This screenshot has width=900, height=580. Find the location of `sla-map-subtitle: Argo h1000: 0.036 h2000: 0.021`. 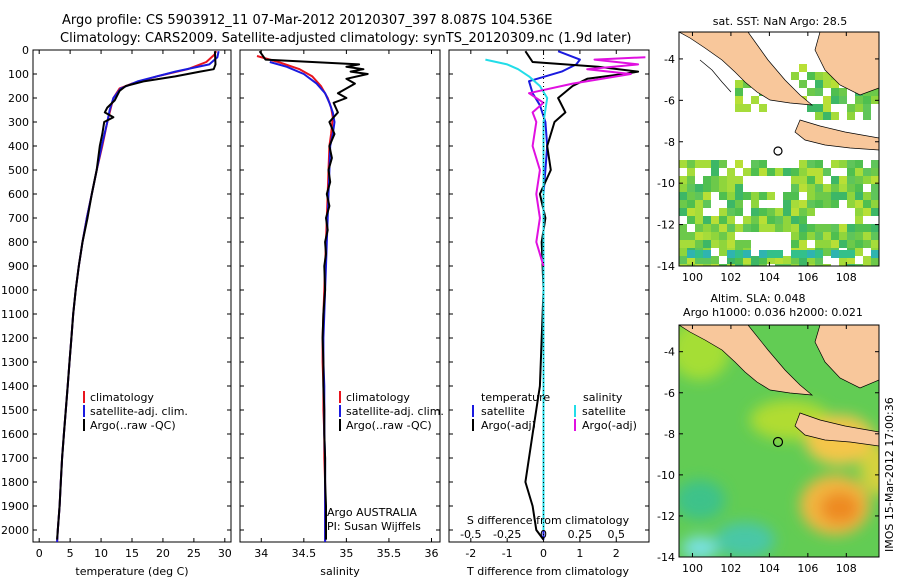

sla-map-subtitle: Argo h1000: 0.036 h2000: 0.021 is located at coordinates (773, 312).